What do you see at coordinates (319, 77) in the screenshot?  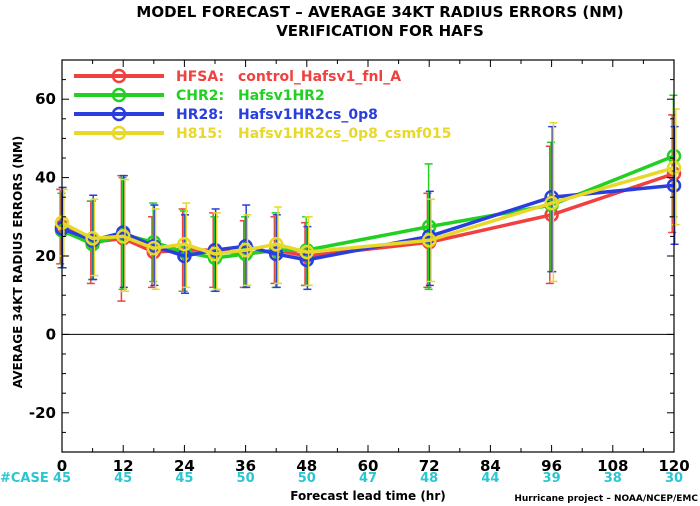 I see `legend-series-label: control_Hafsv1_fnl_A` at bounding box center [319, 77].